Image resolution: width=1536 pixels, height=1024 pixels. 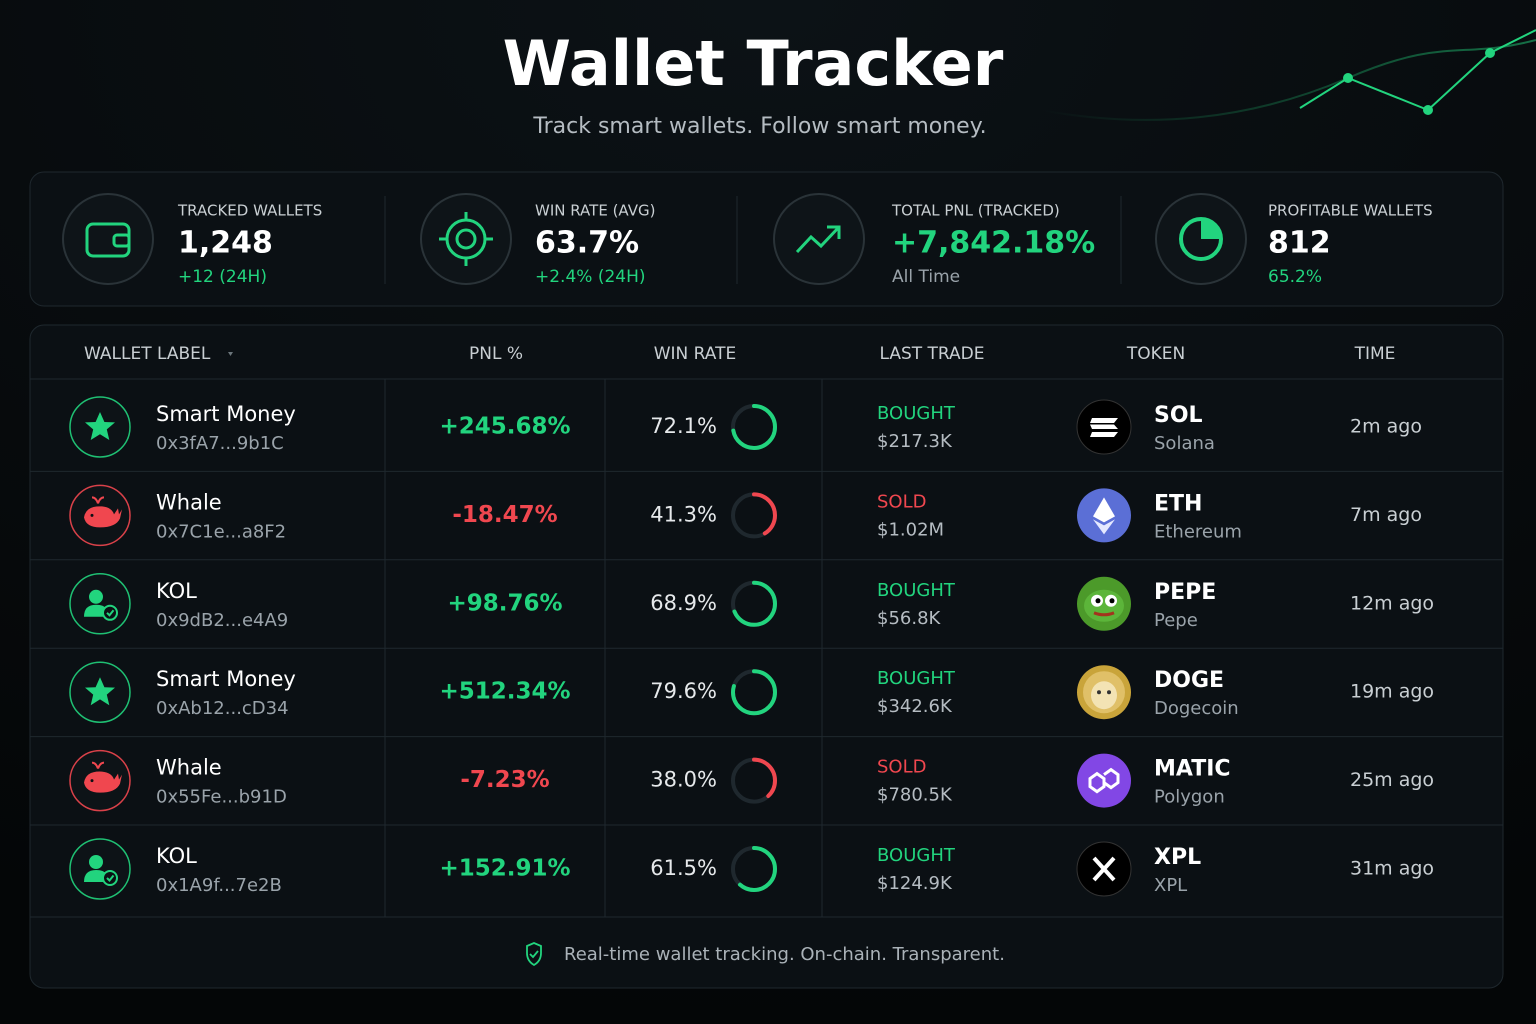 I want to click on column-header: LAST TRADE, so click(x=931, y=354).